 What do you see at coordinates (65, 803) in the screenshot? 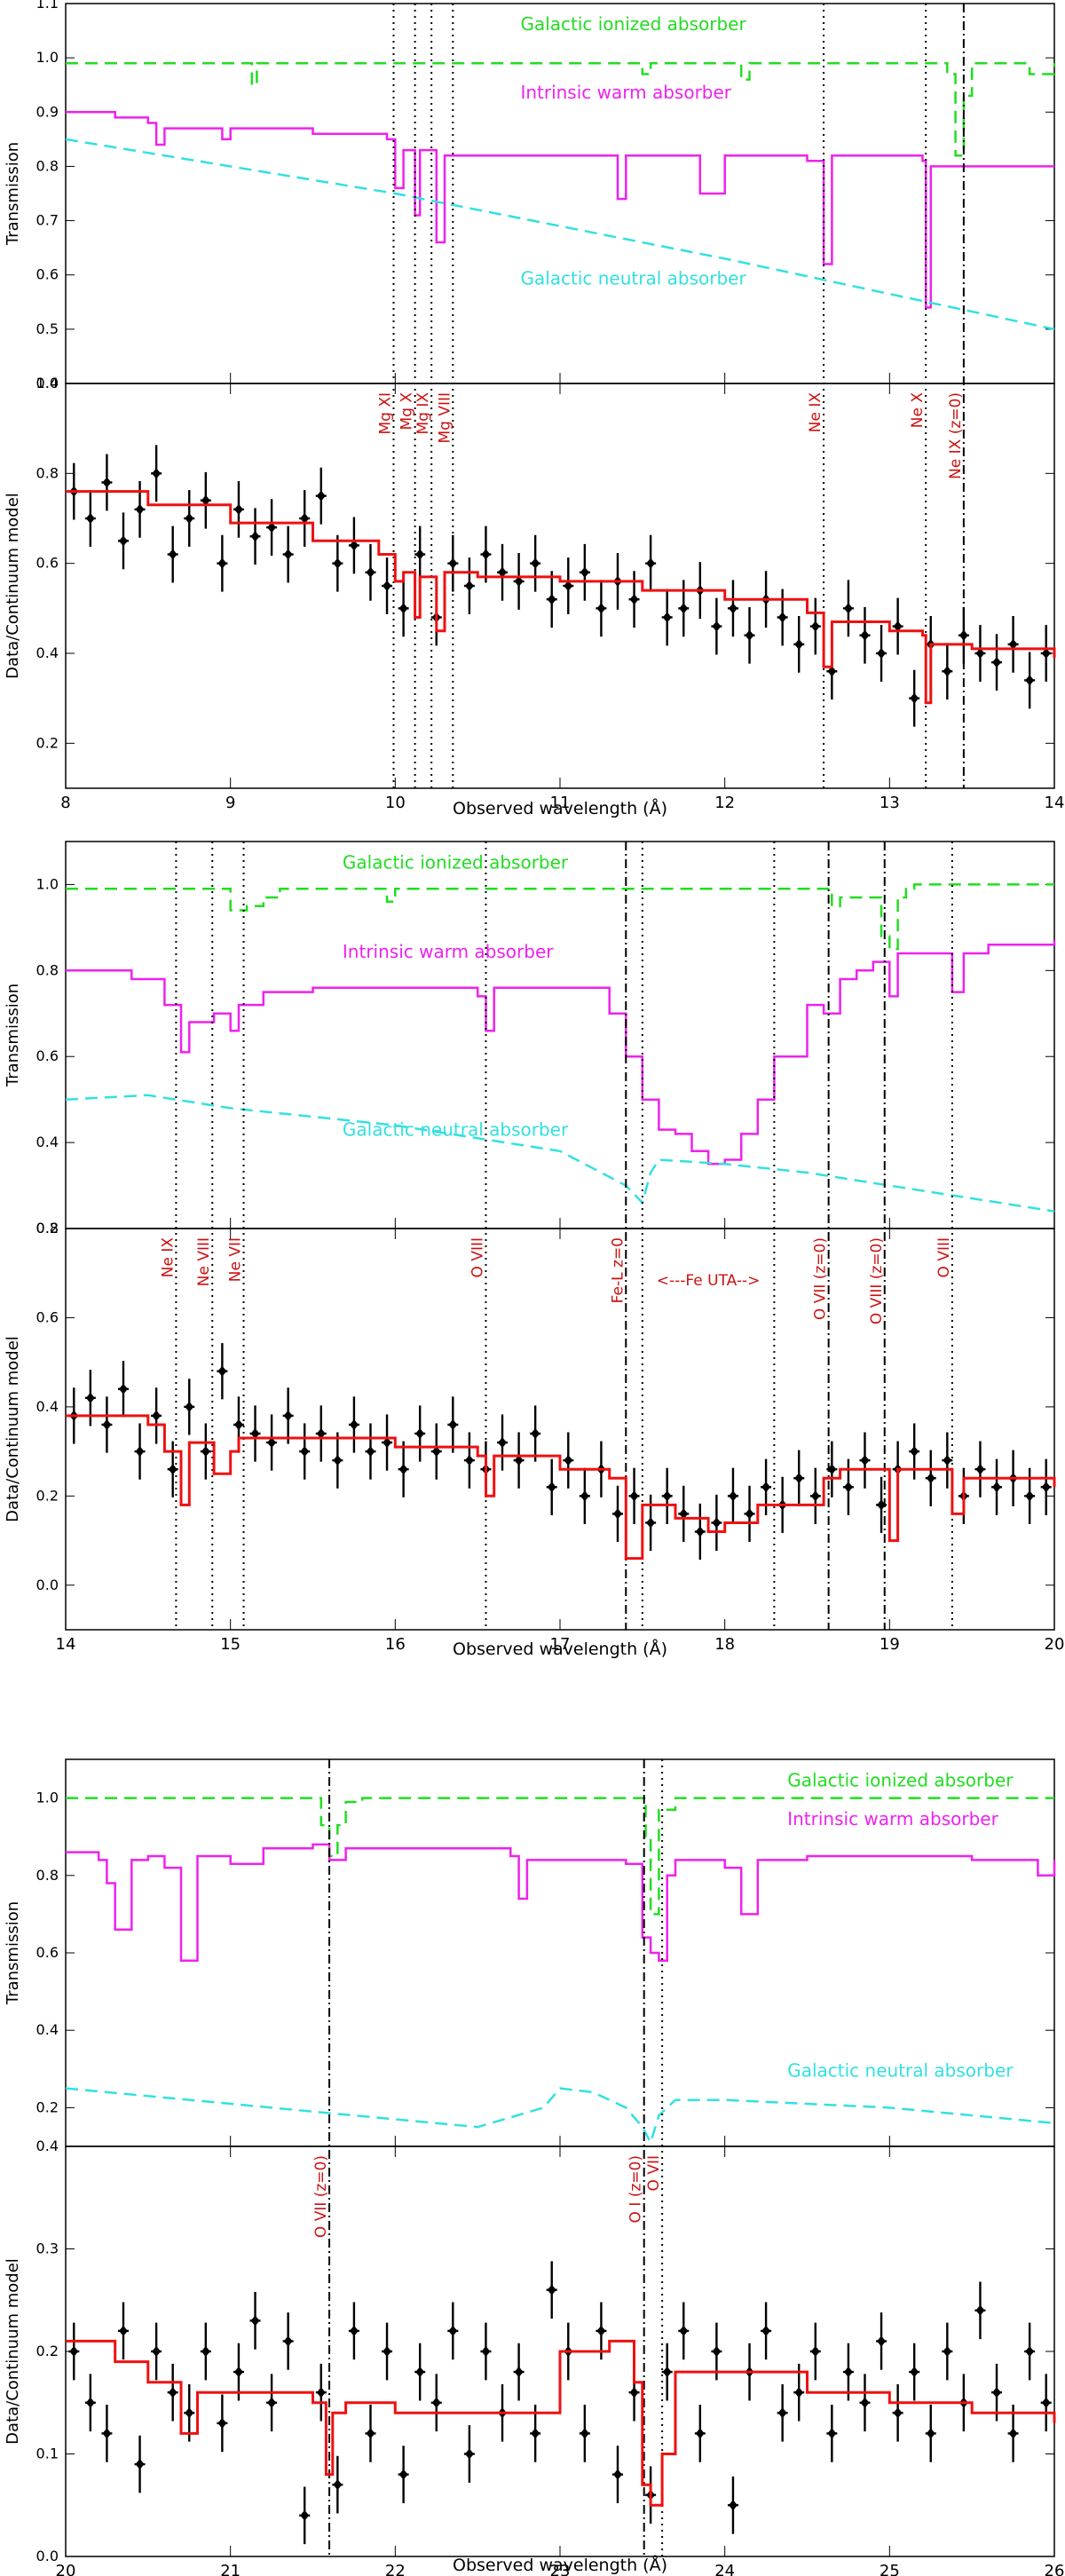
I see `xtick-label: 8` at bounding box center [65, 803].